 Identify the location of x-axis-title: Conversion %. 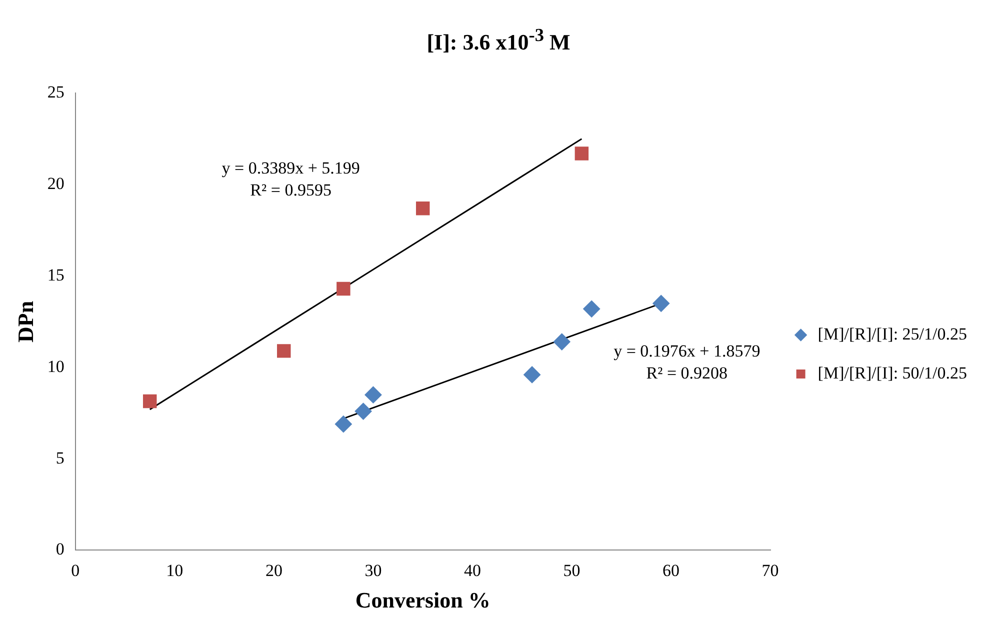
(422, 599).